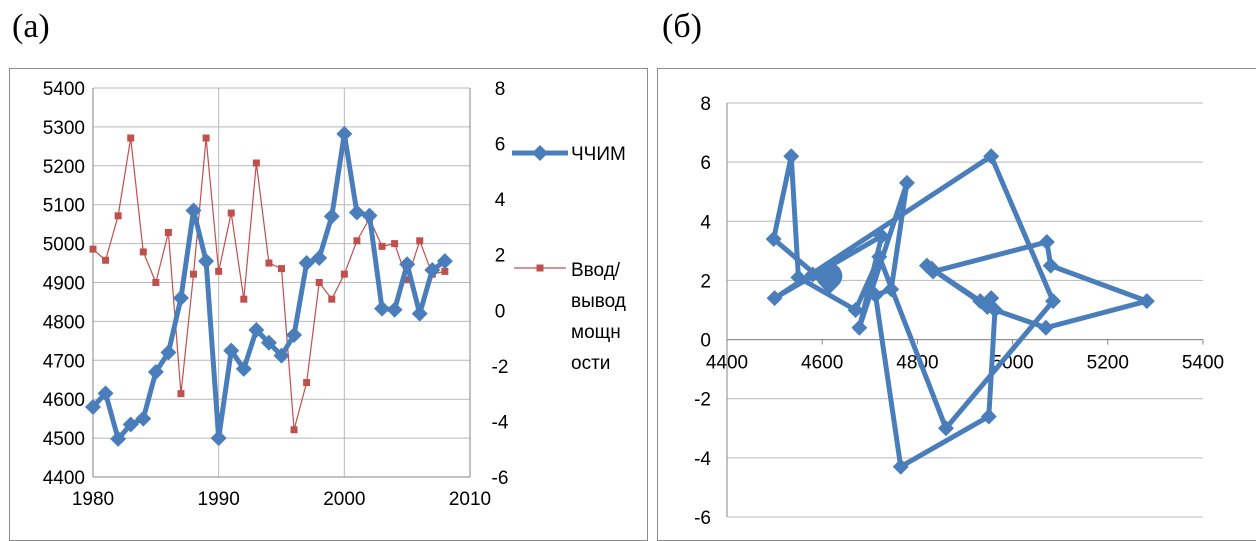  I want to click on y-tick-label-b: -2, so click(702, 400).